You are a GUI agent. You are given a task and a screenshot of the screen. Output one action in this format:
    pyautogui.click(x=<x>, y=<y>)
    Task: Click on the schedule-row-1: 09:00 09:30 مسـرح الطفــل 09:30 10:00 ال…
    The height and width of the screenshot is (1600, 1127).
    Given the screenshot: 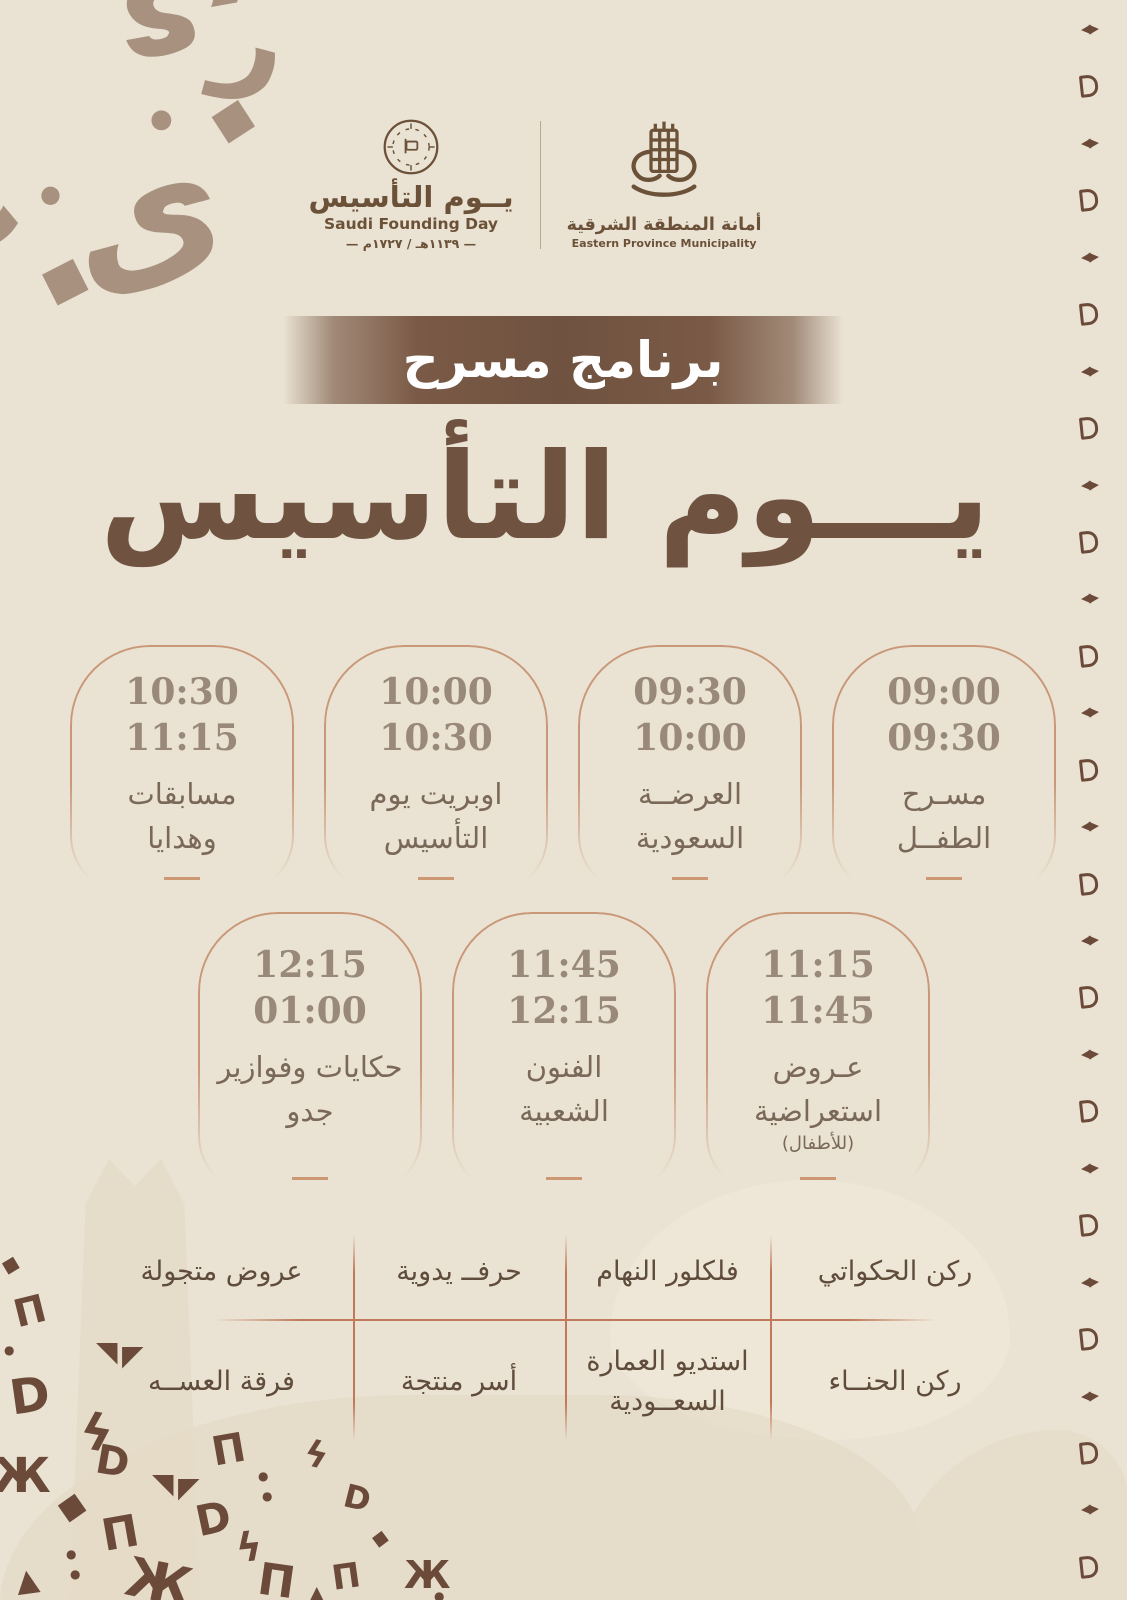 What is the action you would take?
    pyautogui.click(x=563, y=769)
    